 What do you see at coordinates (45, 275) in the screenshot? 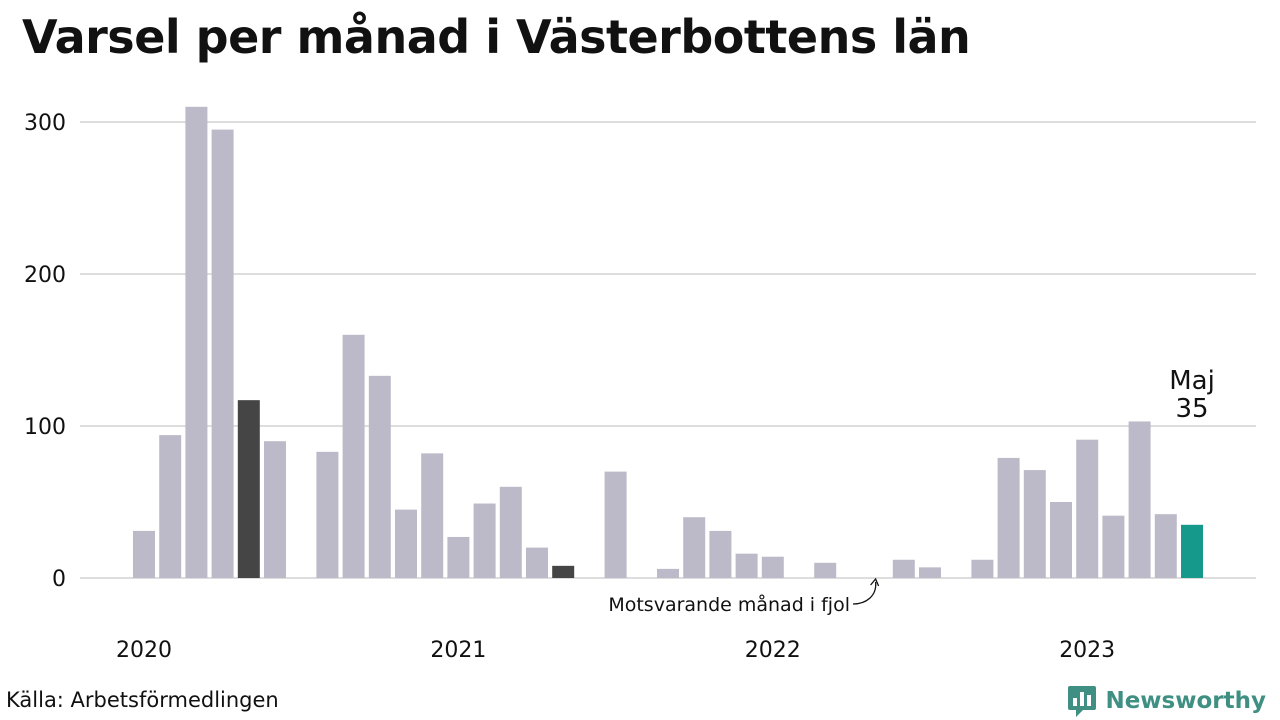
I see `y-tick-label: 200` at bounding box center [45, 275].